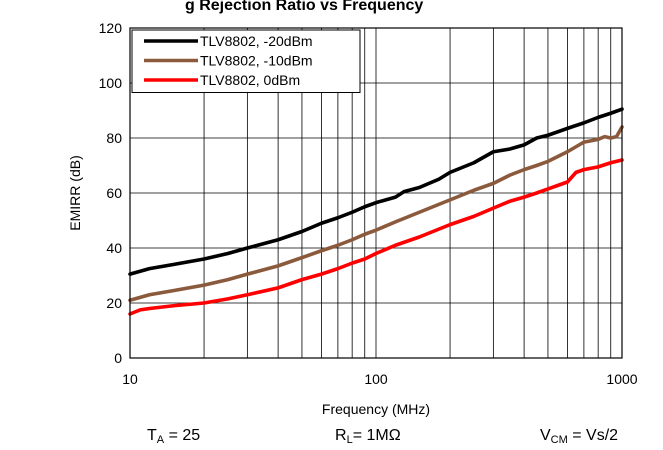 The image size is (663, 450). What do you see at coordinates (304, 7) in the screenshot?
I see `chart-title: g Rejection Ratio vs Frequency` at bounding box center [304, 7].